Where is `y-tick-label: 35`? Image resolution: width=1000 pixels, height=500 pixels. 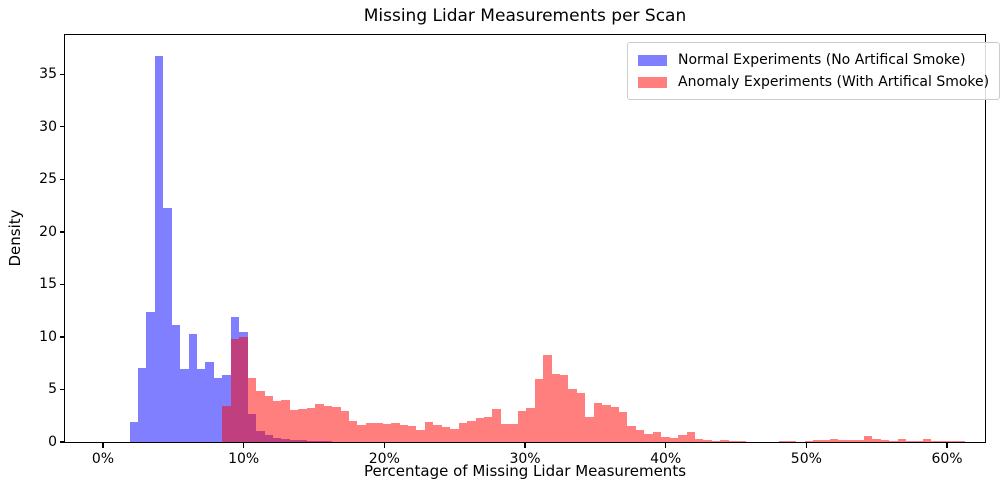 y-tick-label: 35 is located at coordinates (48, 74).